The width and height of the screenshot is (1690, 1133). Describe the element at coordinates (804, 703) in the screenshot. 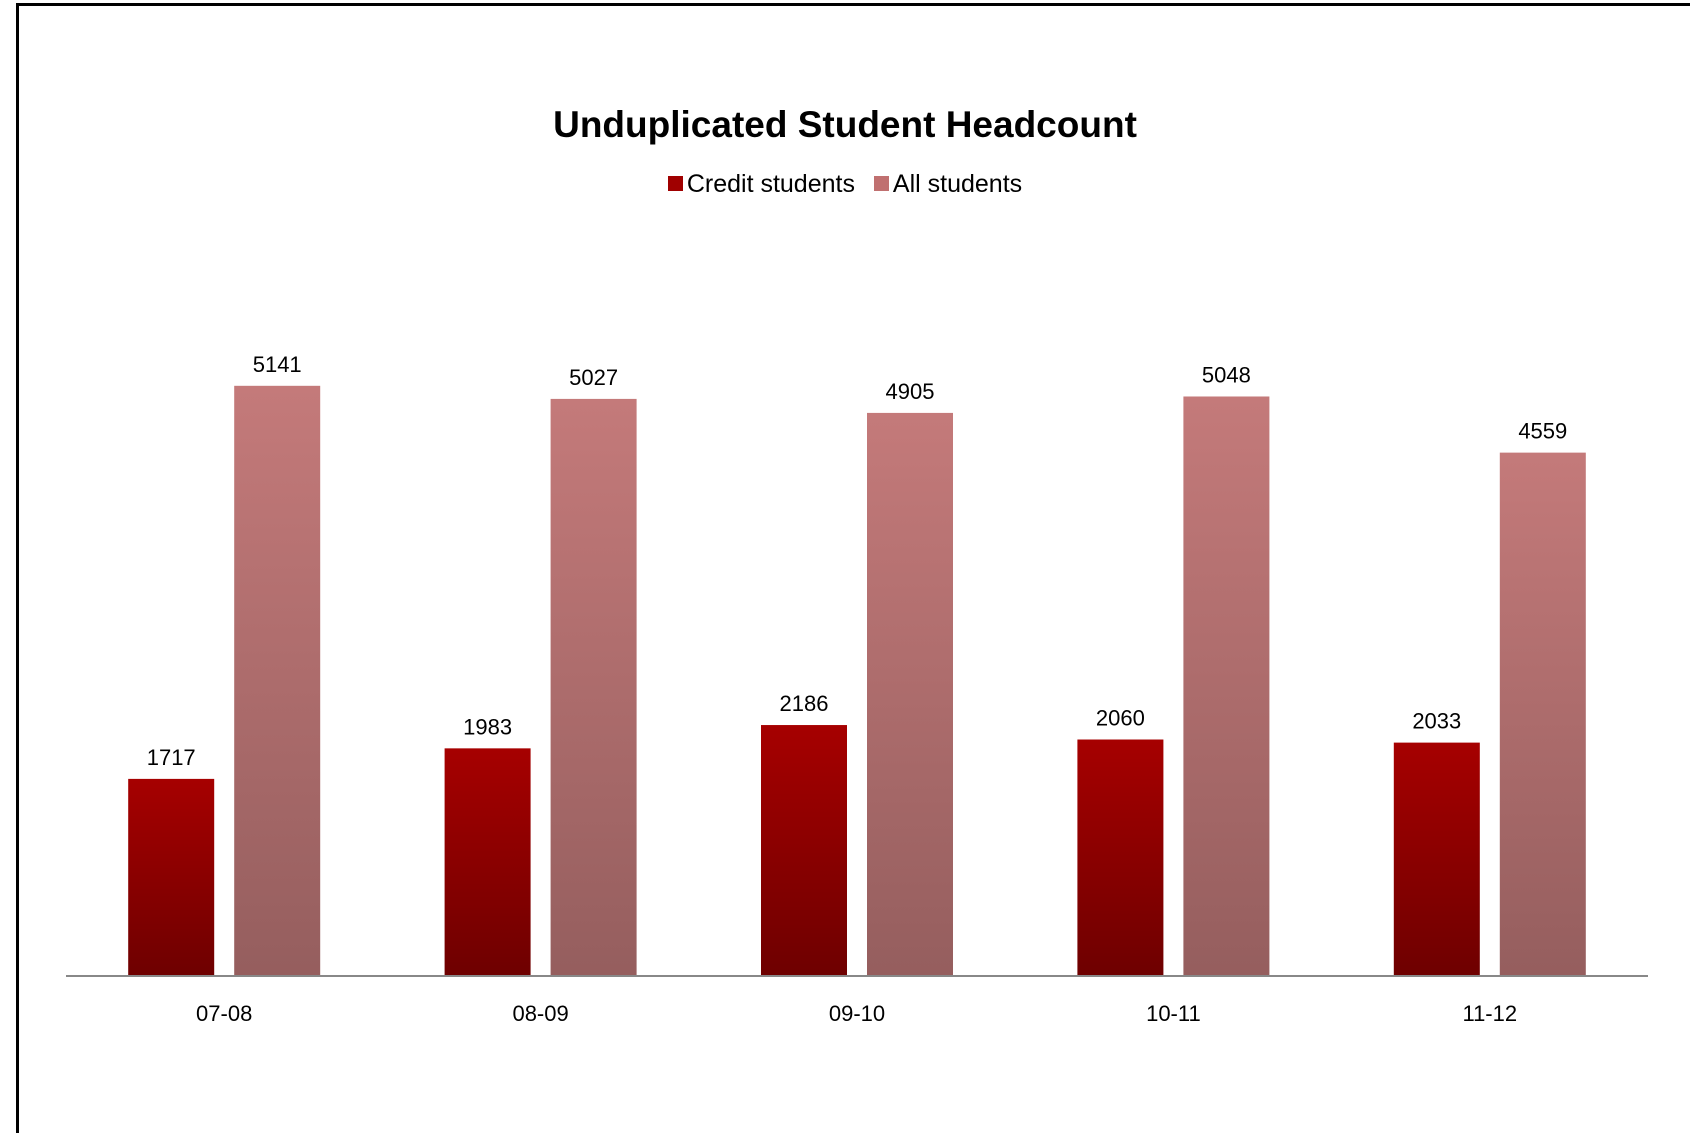

I see `data-label-credit-students-09-10: 2186` at that location.